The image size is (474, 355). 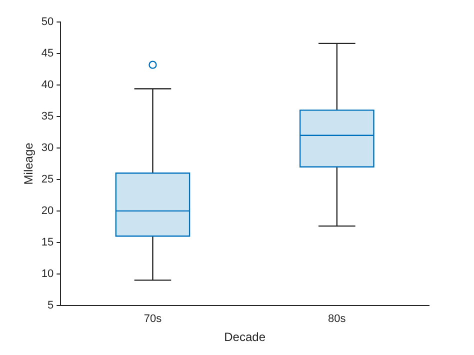 I want to click on x-tick-label: 70s, so click(x=153, y=319).